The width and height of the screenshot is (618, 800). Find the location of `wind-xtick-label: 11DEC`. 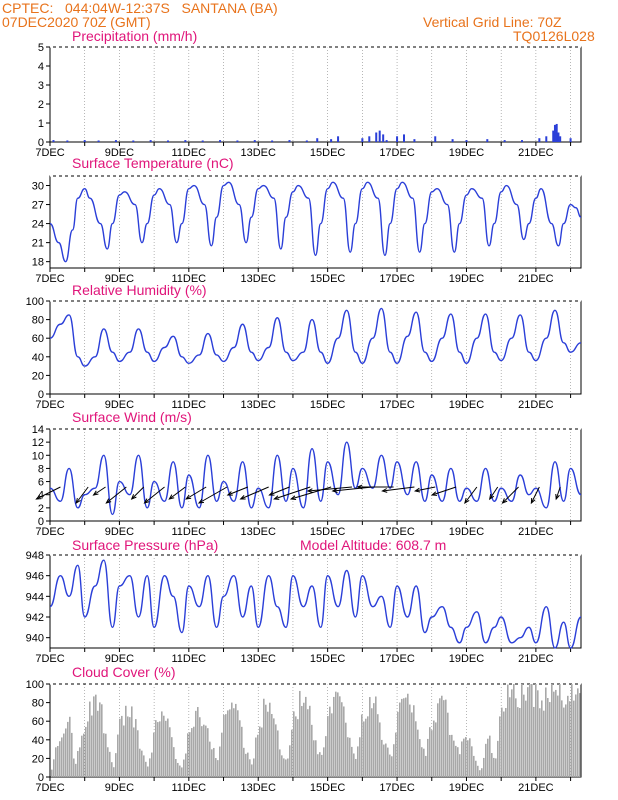

wind-xtick-label: 11DEC is located at coordinates (188, 532).